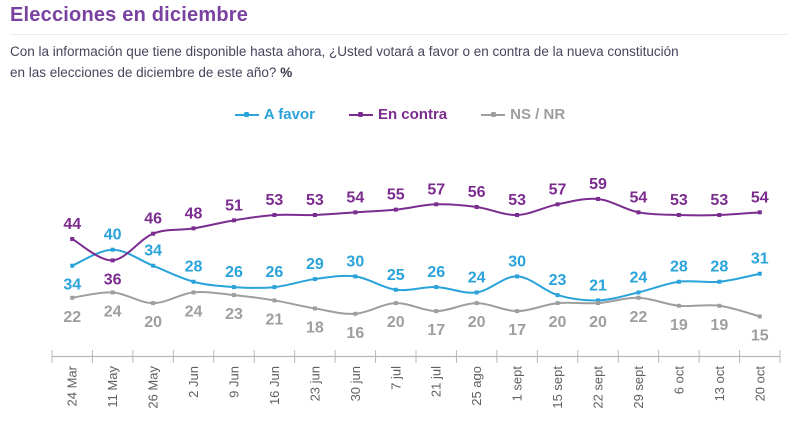  I want to click on series-line-a-favor, so click(416, 275).